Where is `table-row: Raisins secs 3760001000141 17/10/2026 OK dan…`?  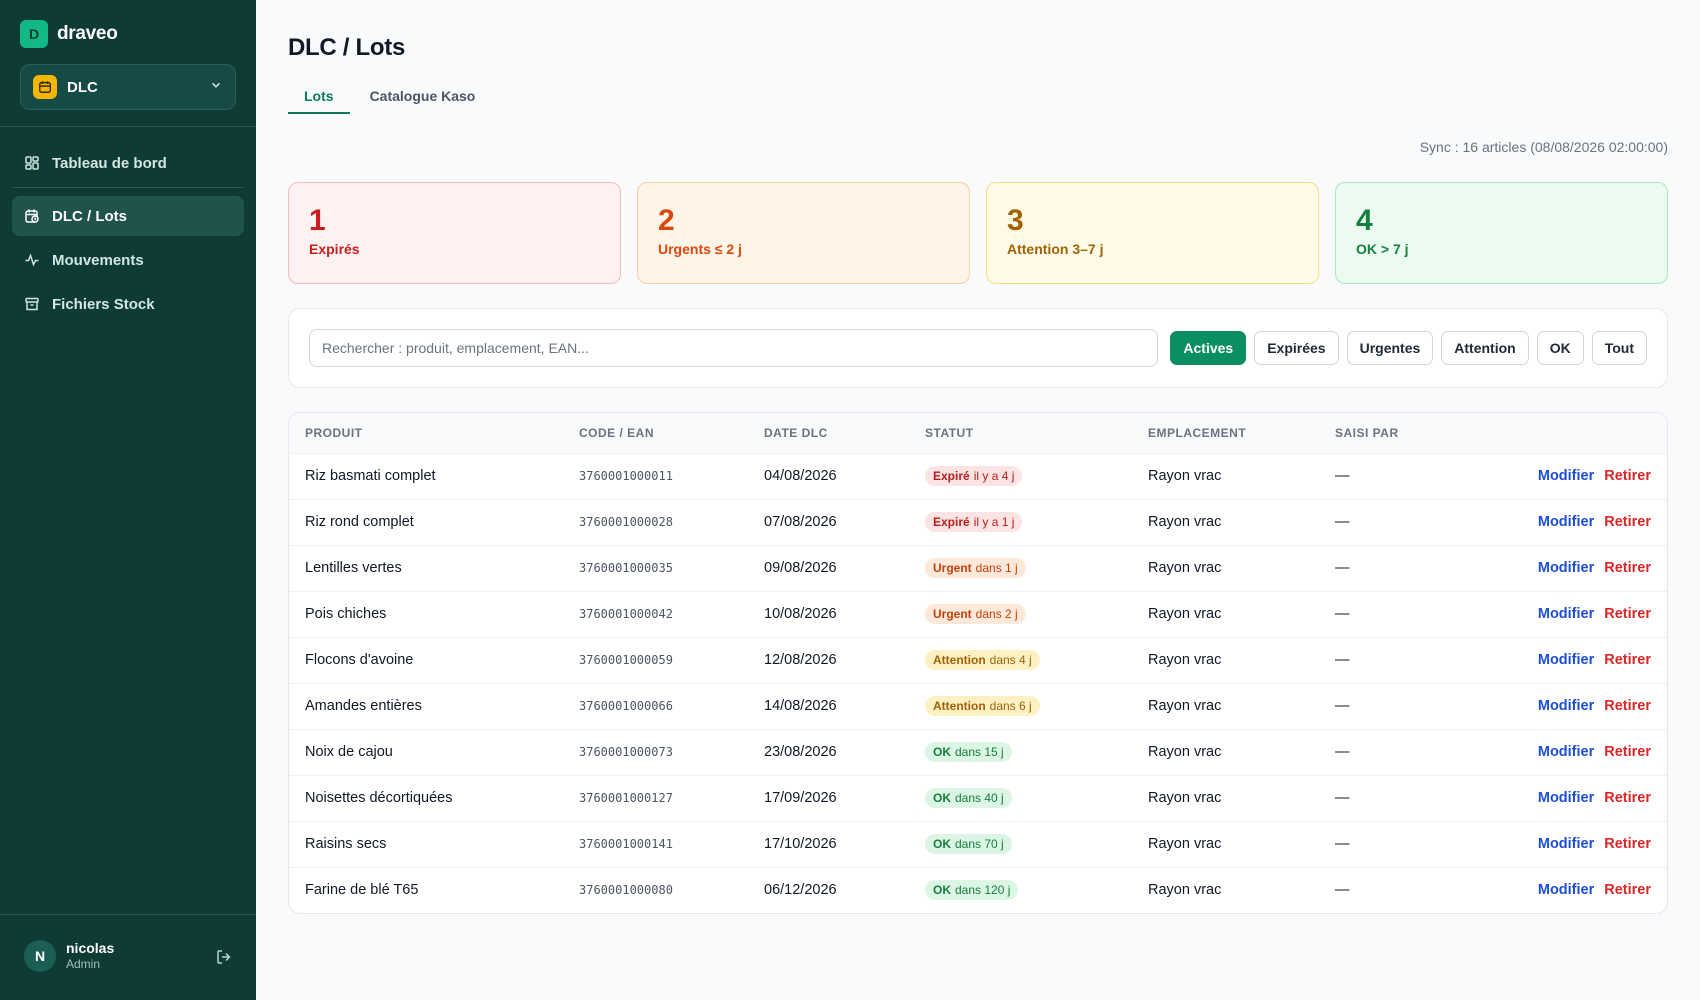
table-row: Raisins secs 3760001000141 17/10/2026 OK dan… is located at coordinates (978, 843).